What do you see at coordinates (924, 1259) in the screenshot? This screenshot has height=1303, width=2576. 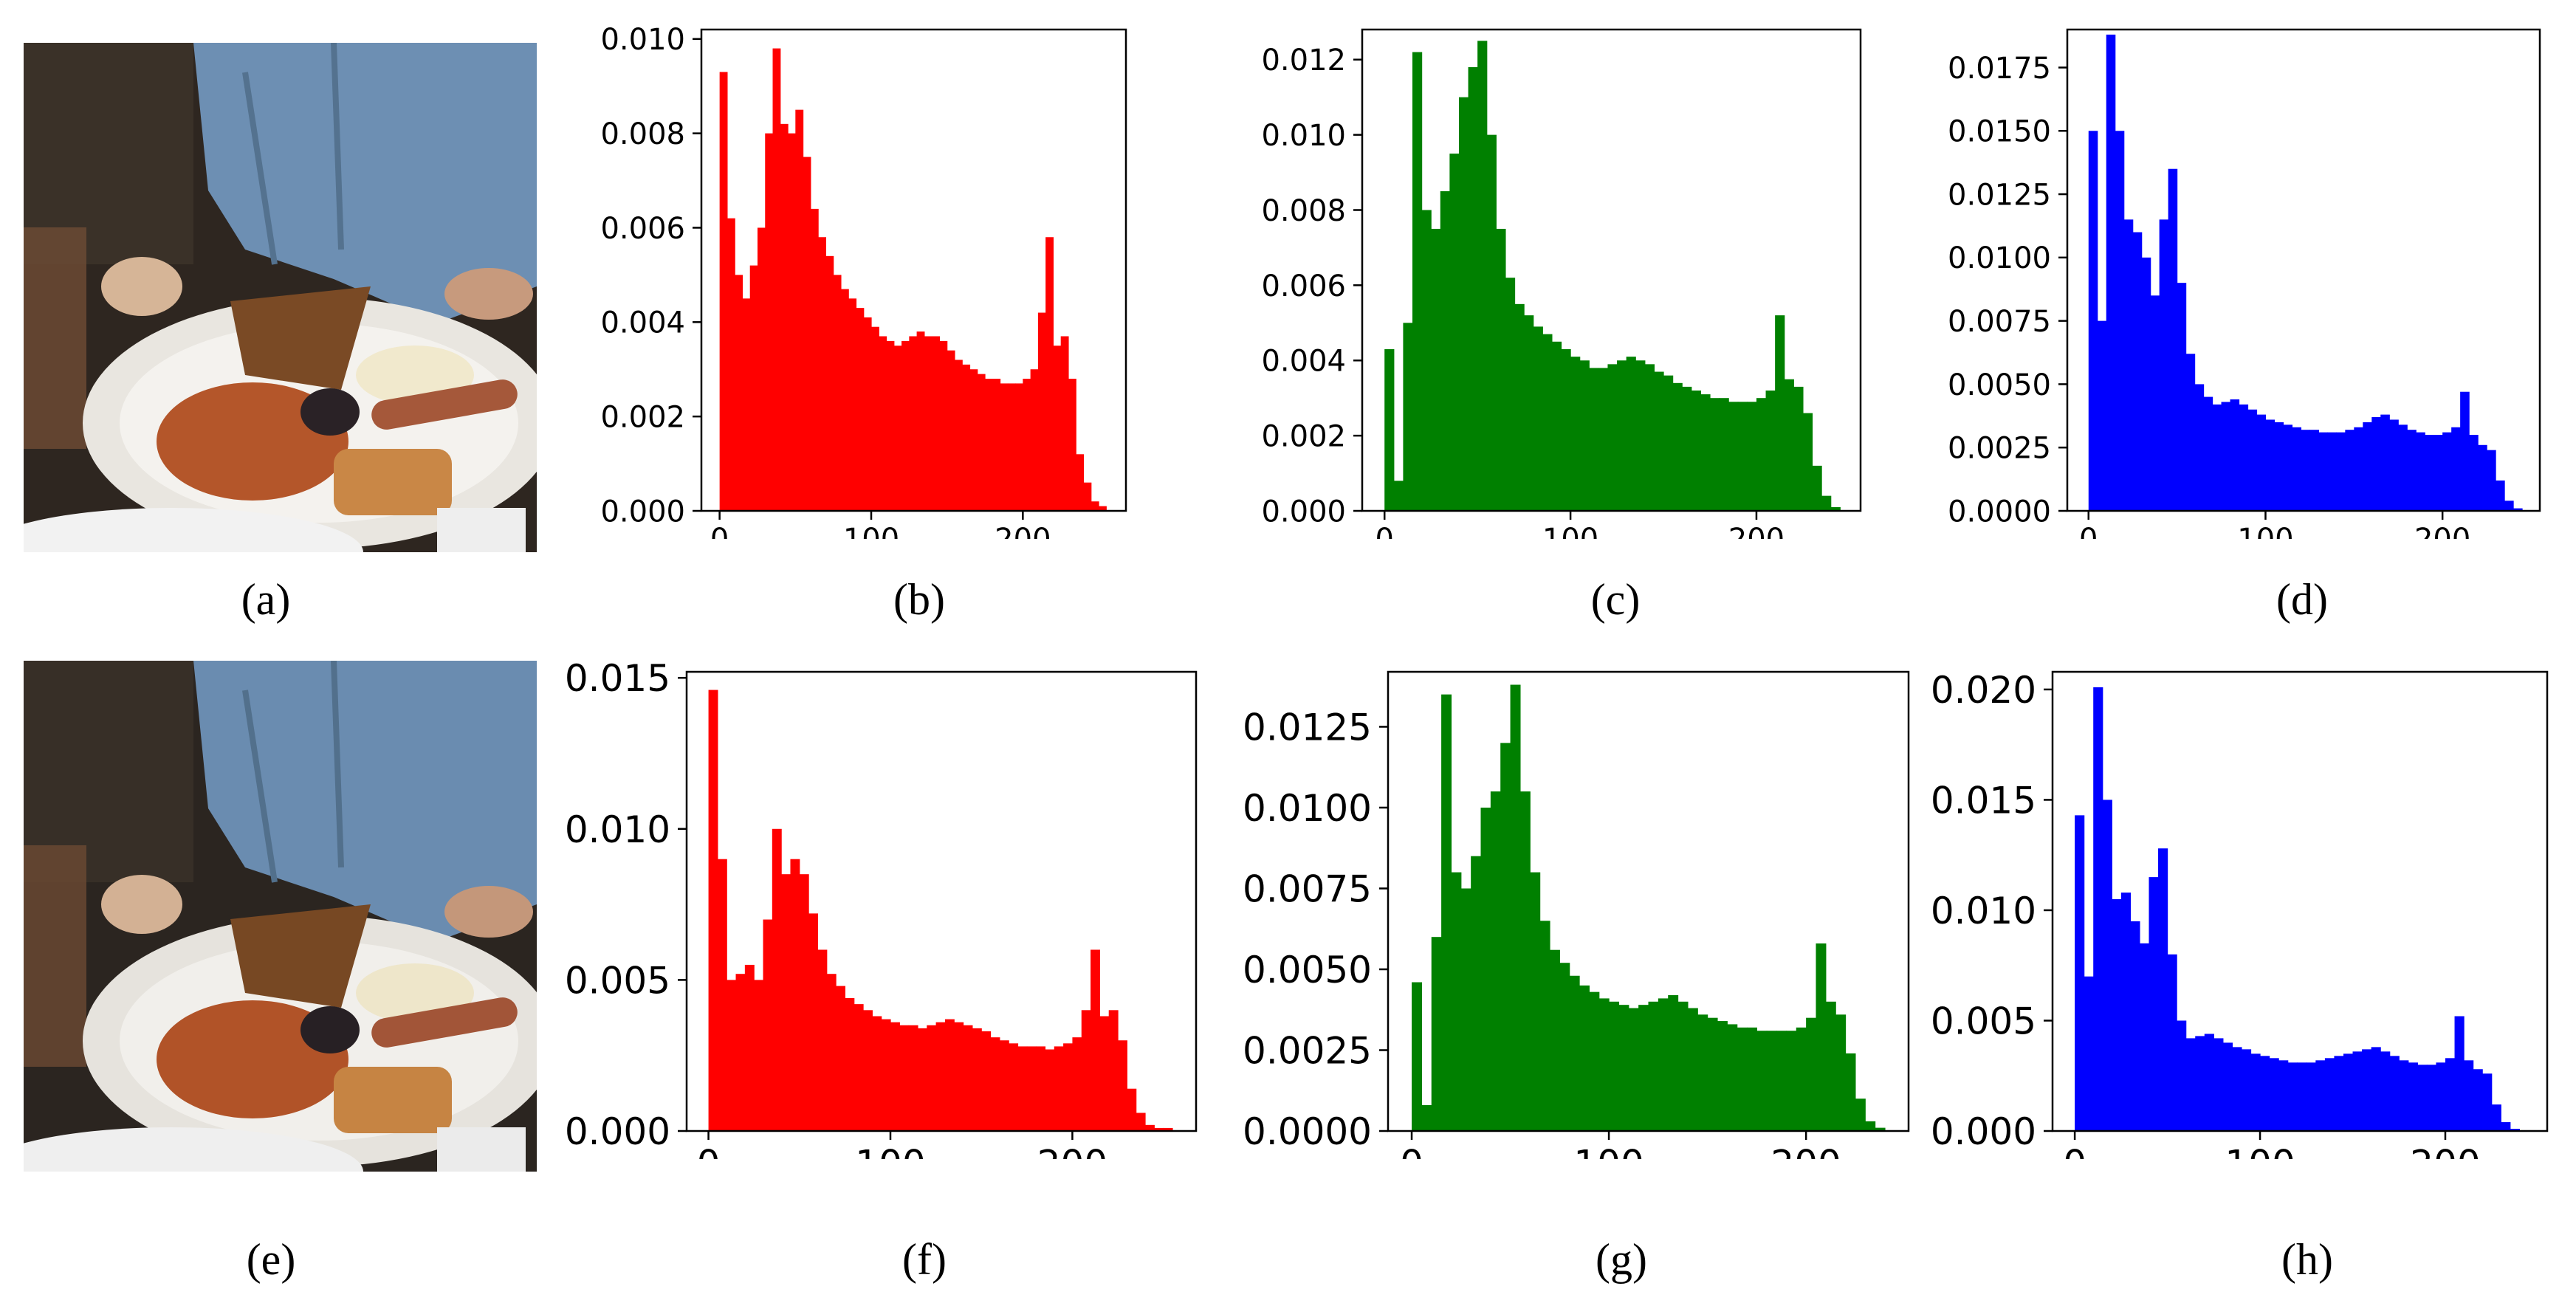 I see `caption-f: (f)` at bounding box center [924, 1259].